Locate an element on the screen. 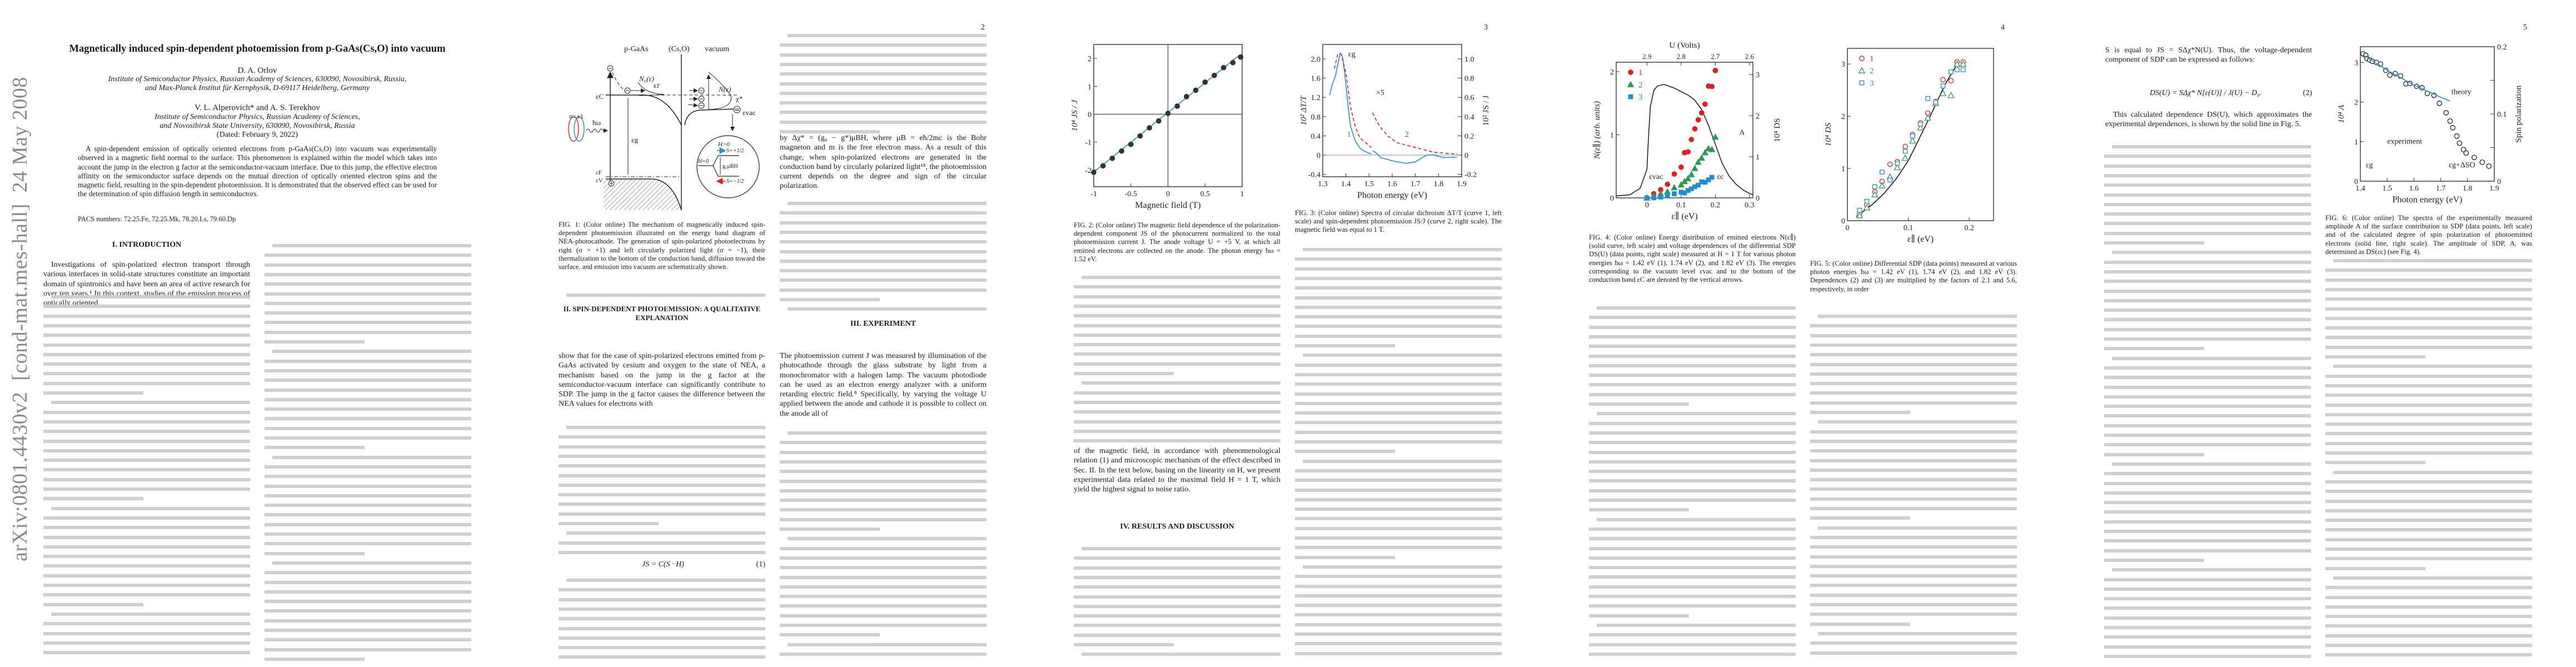  top-axis-label: U (Volts) is located at coordinates (1684, 45).